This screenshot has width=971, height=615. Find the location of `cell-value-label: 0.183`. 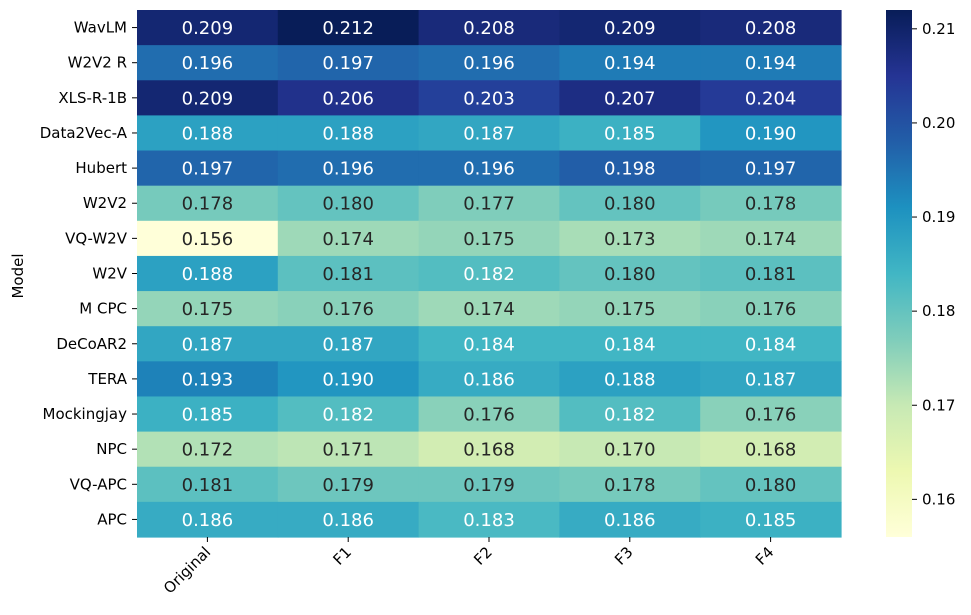

cell-value-label: 0.183 is located at coordinates (489, 520).